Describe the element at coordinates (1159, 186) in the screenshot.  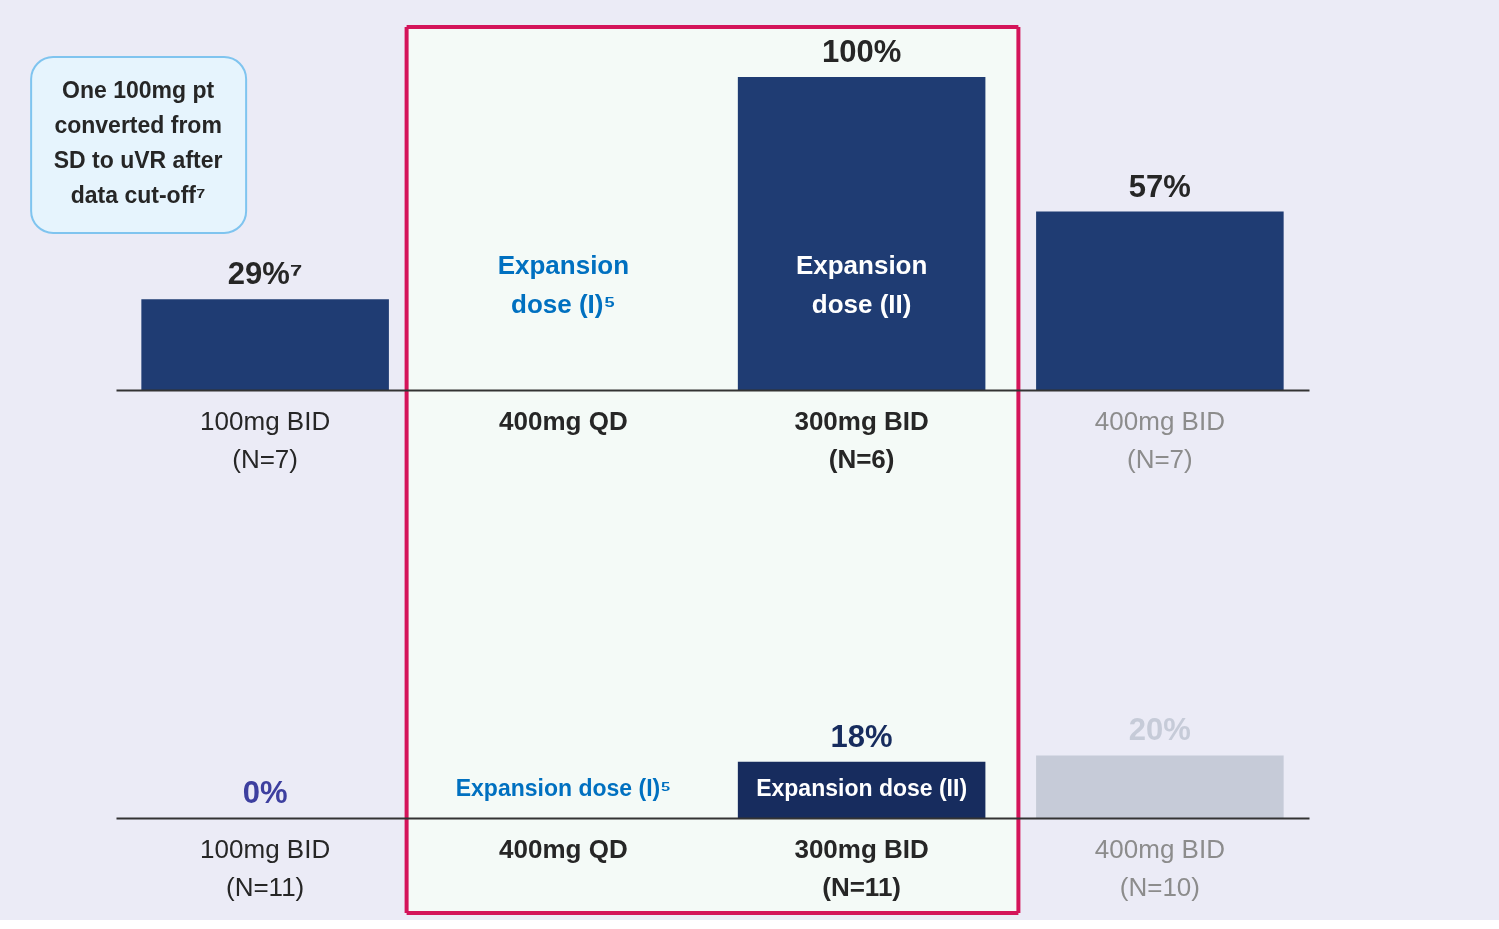
I see `data-label: 57%` at that location.